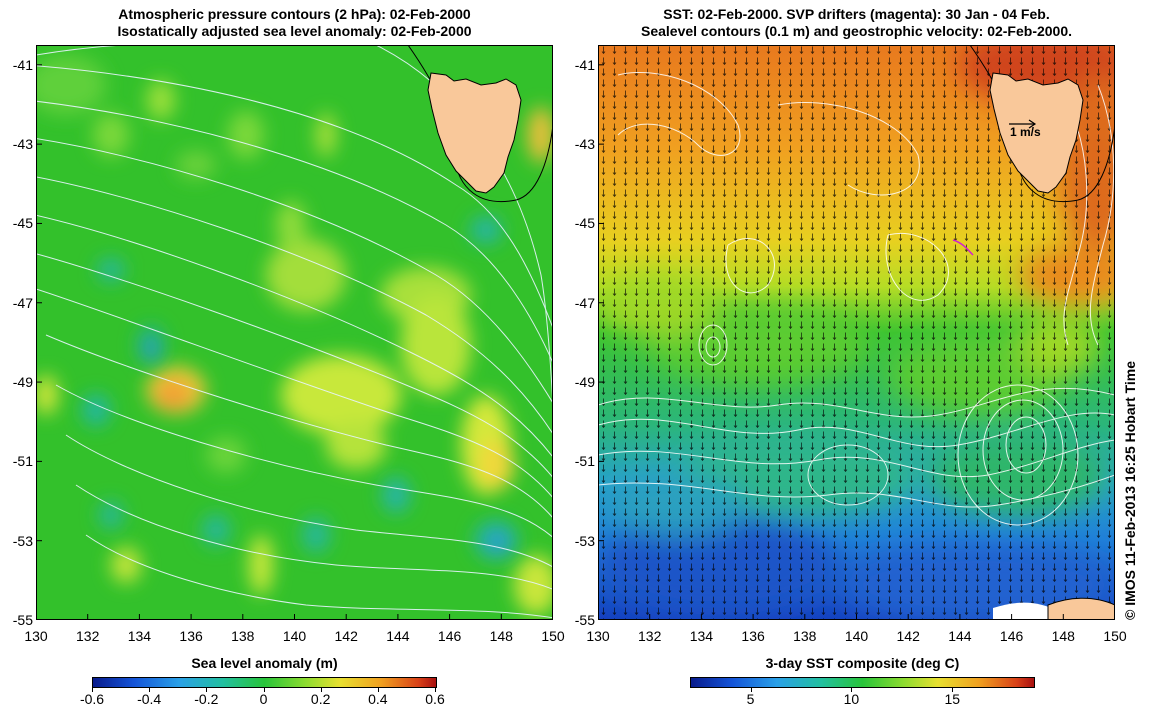 This screenshot has width=1150, height=710. I want to click on svp-drifter-track, so click(963, 247).